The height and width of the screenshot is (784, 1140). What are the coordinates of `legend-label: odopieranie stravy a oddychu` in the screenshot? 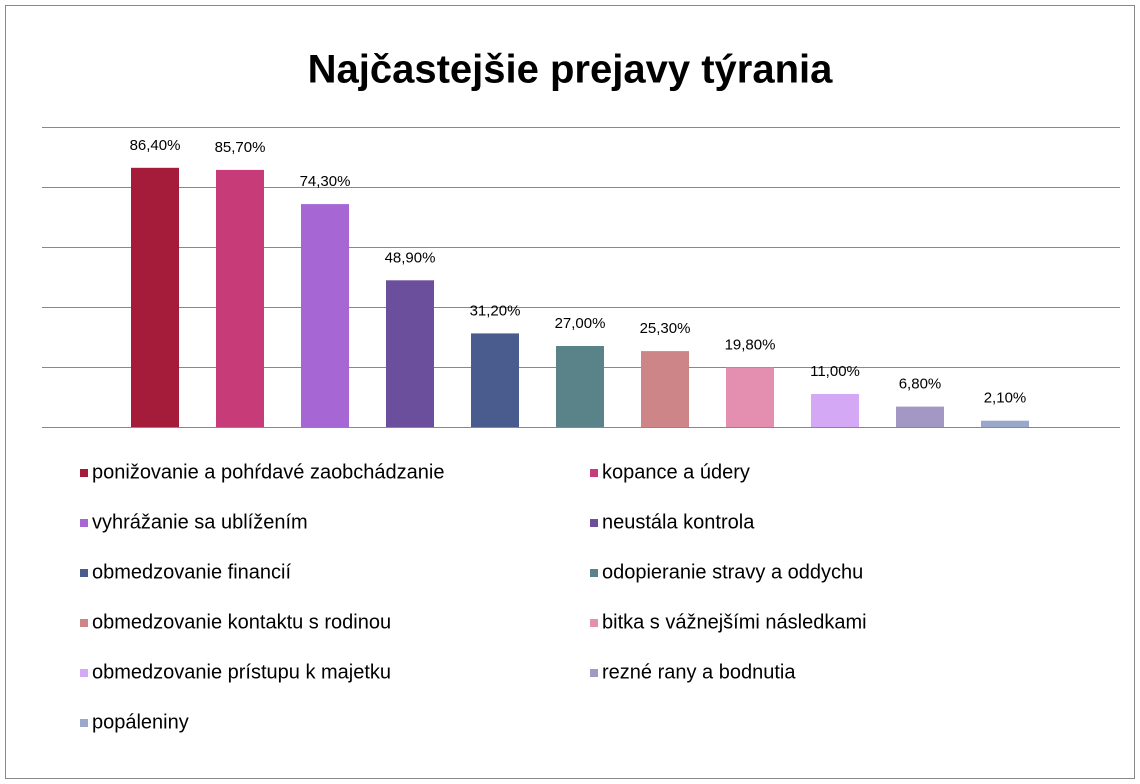 It's located at (732, 572).